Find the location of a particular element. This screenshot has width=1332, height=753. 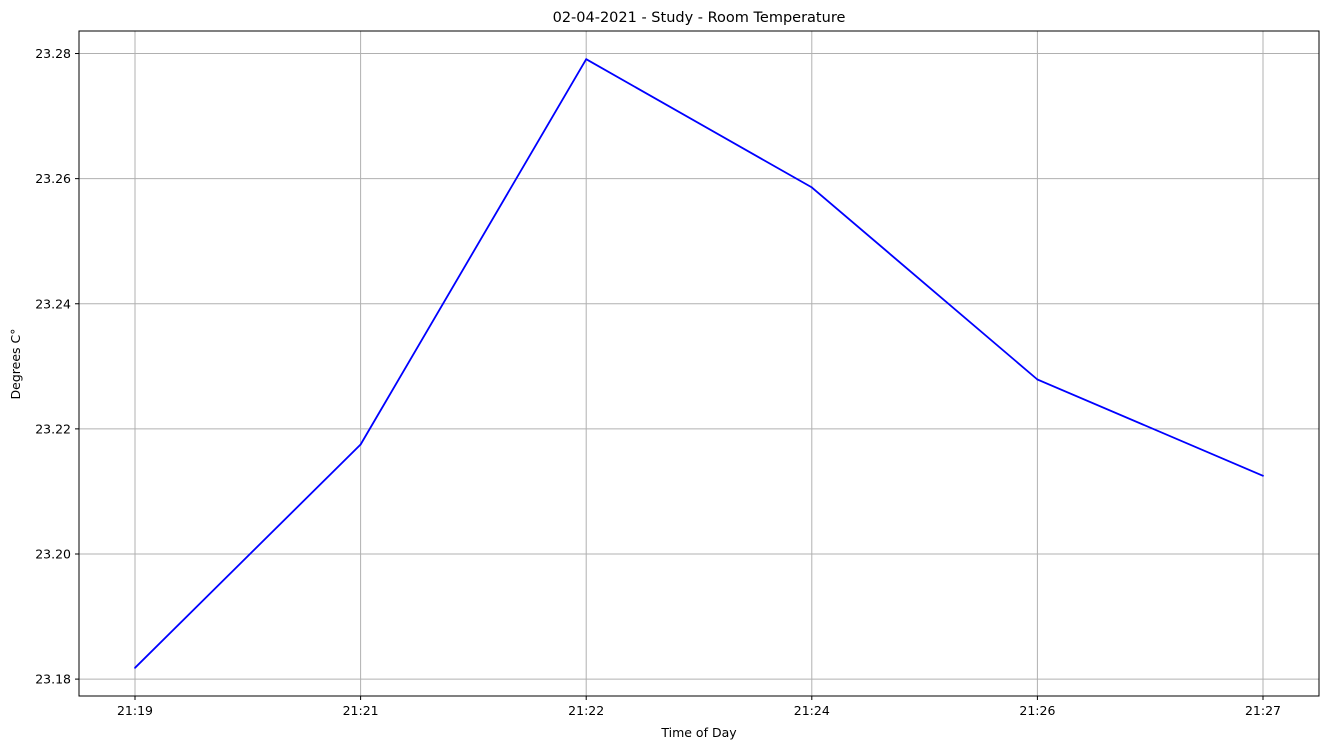

chart-title: 02-04-2021 - Study - Room Temperature is located at coordinates (699, 18).